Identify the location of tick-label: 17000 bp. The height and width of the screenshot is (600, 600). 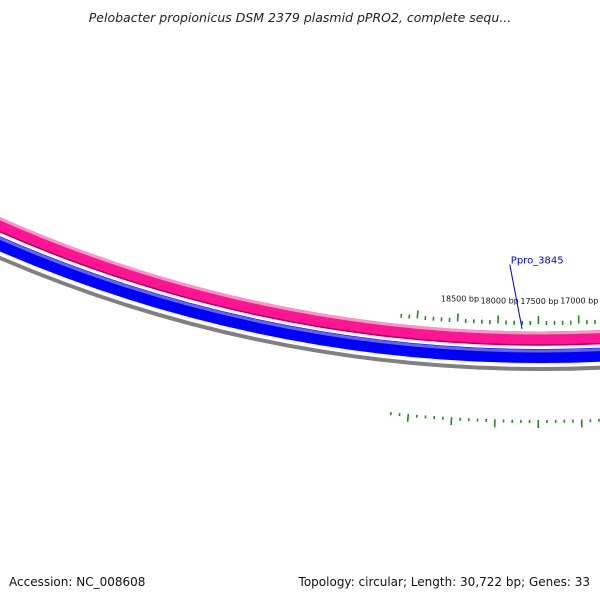
(579, 300).